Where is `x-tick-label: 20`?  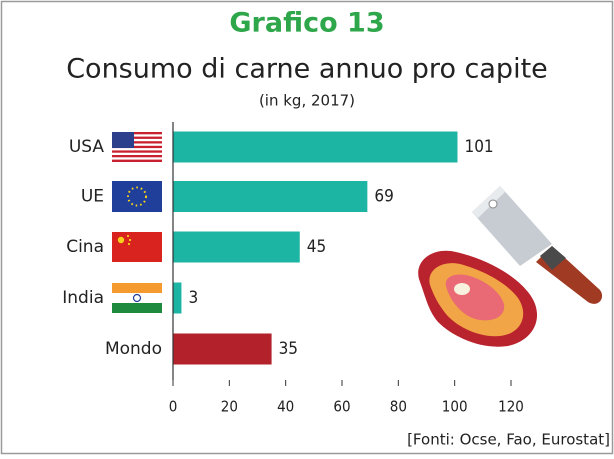 x-tick-label: 20 is located at coordinates (229, 407).